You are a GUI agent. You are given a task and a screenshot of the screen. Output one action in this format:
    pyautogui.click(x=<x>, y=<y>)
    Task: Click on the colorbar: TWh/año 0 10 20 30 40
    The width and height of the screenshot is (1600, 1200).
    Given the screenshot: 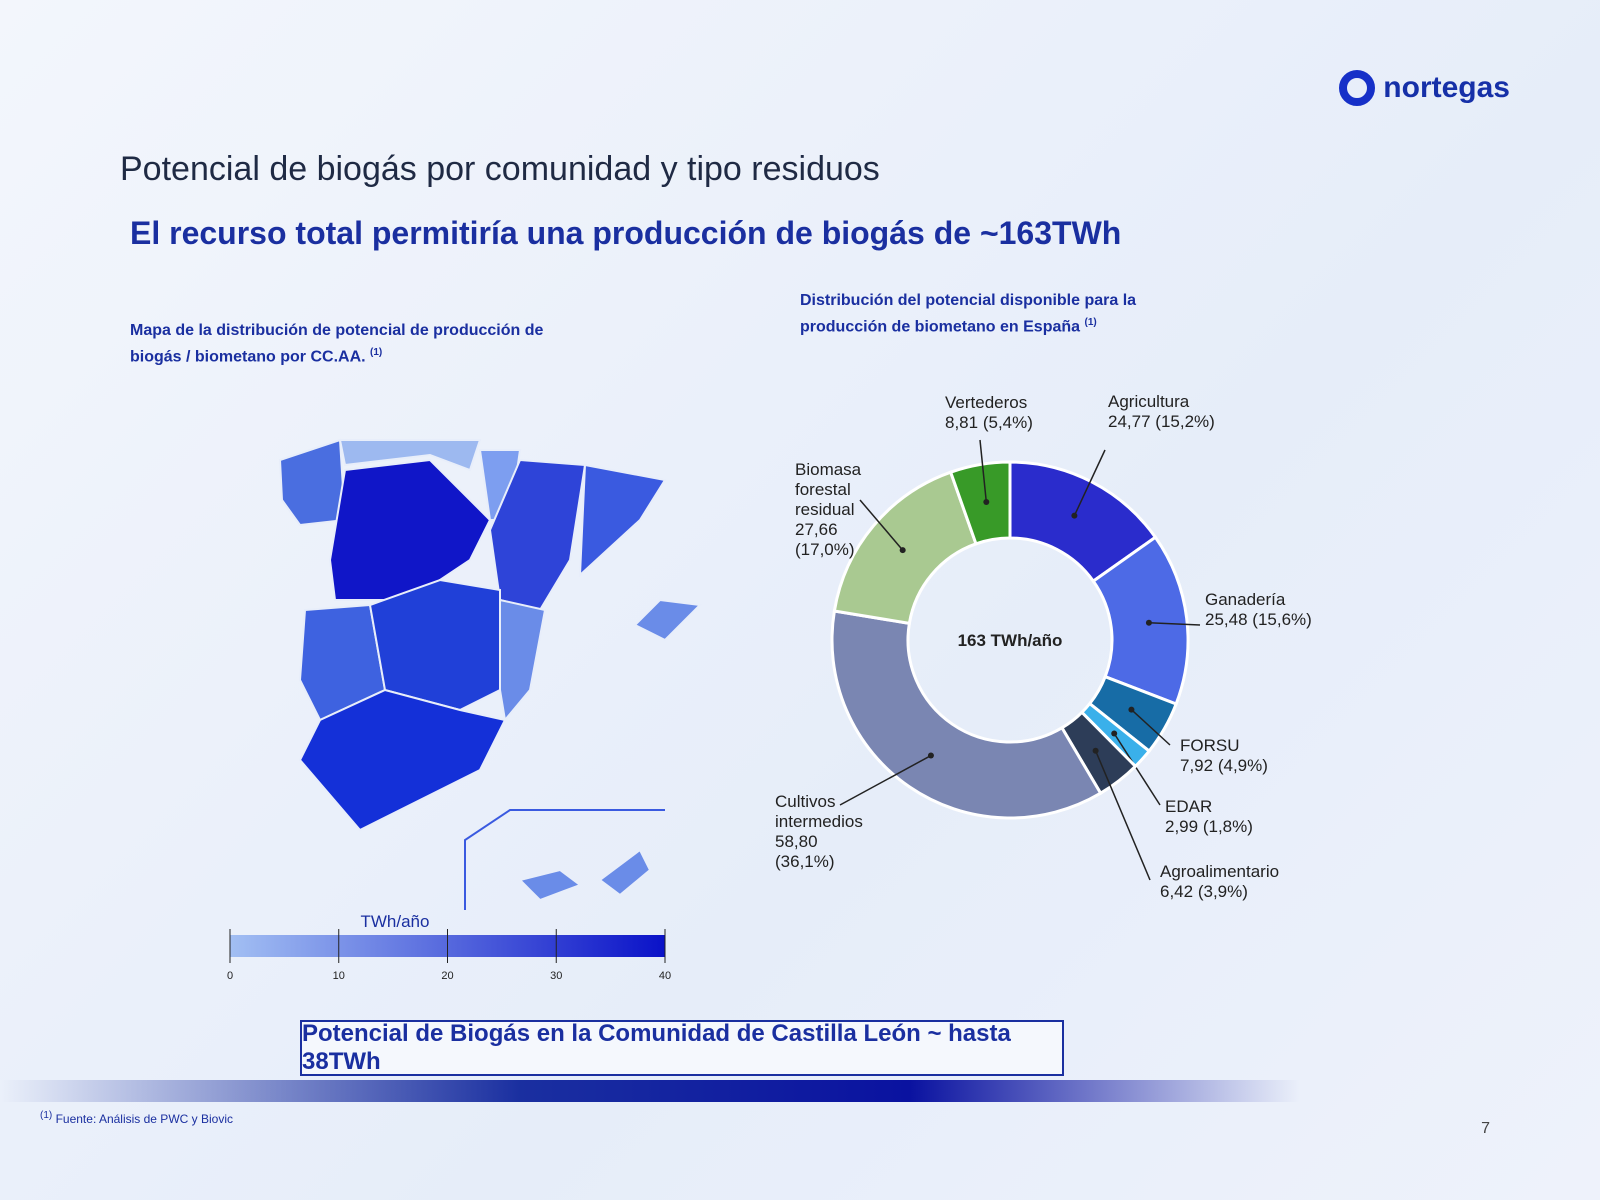 What is the action you would take?
    pyautogui.click(x=449, y=947)
    